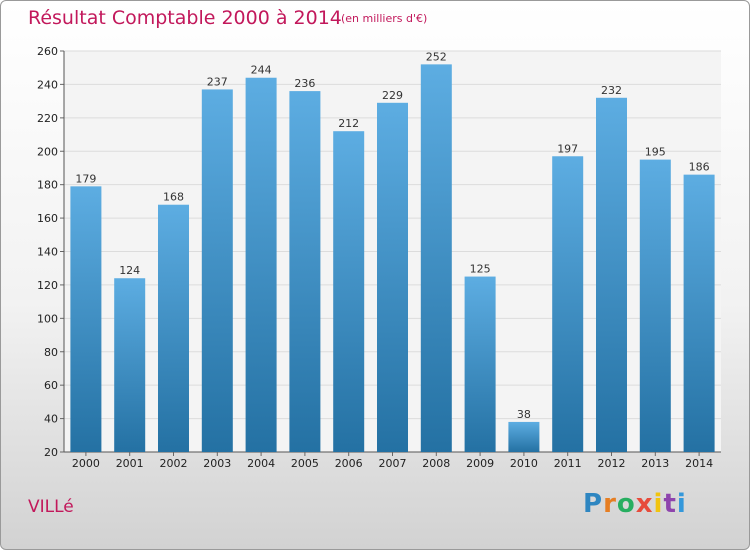  I want to click on x-tick-label: 2004, so click(261, 463).